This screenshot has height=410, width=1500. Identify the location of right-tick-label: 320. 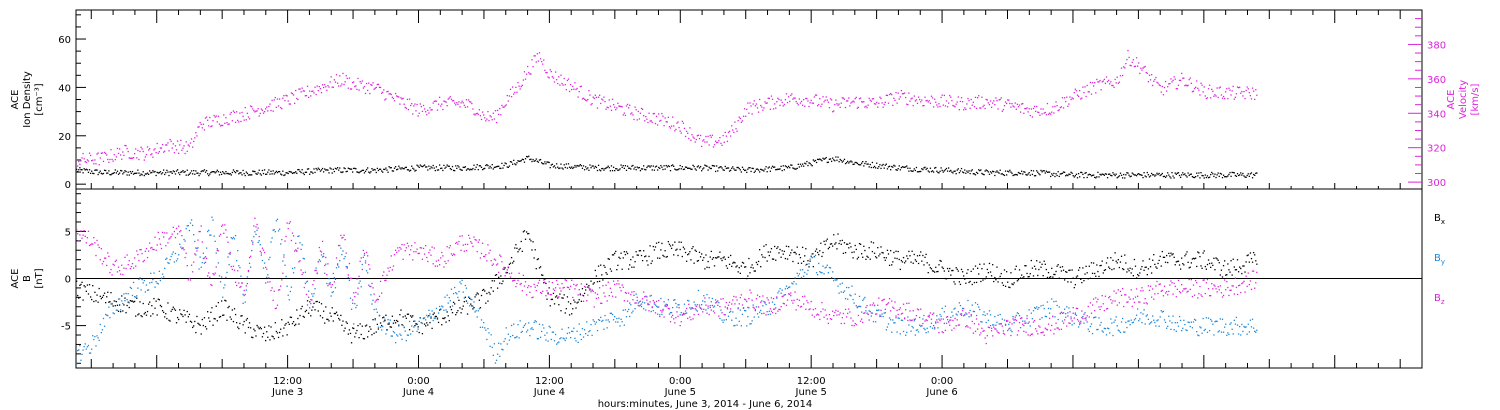
(1436, 149).